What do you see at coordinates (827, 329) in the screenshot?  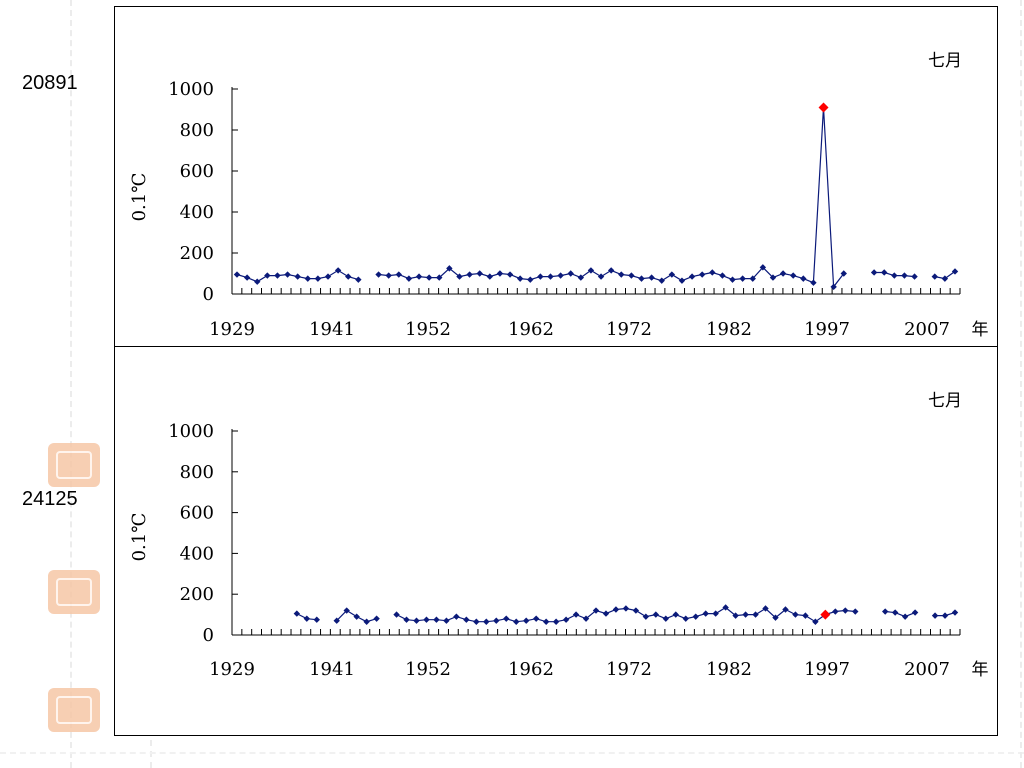 I see `x-tick-label: 1997` at bounding box center [827, 329].